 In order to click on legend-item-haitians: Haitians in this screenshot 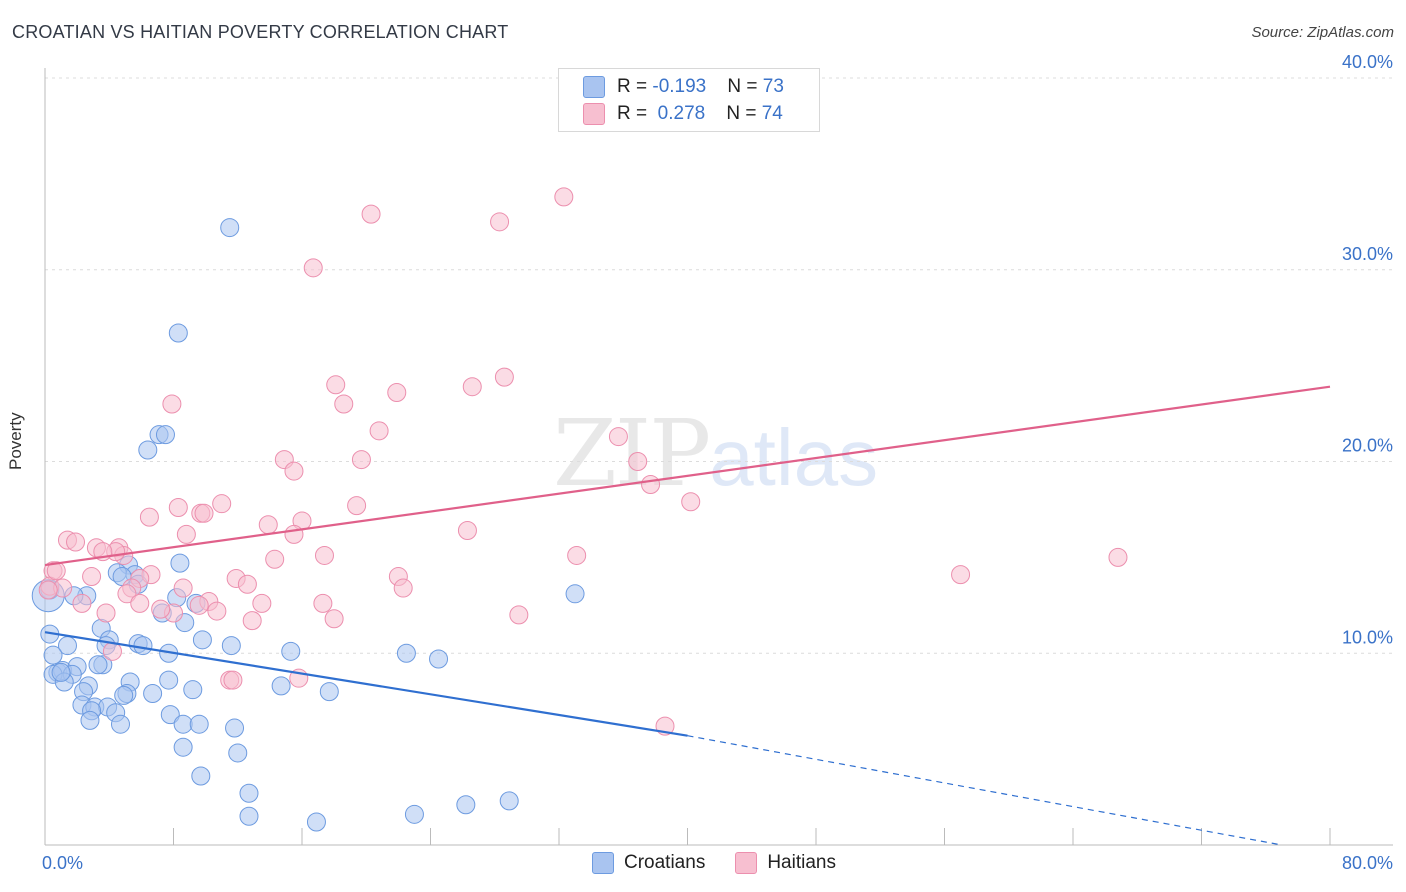, I will do `click(785, 863)`.